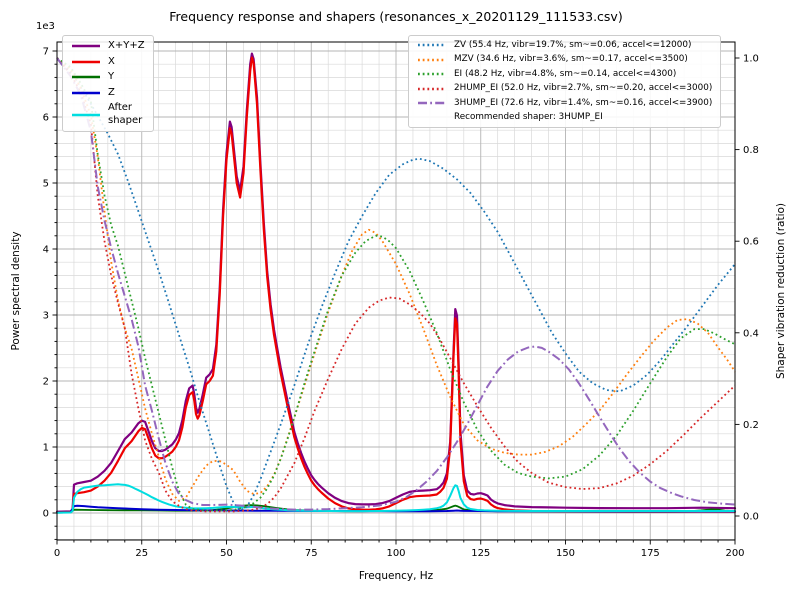  I want to click on legend-item-label: X+Y+Z, so click(126, 45).